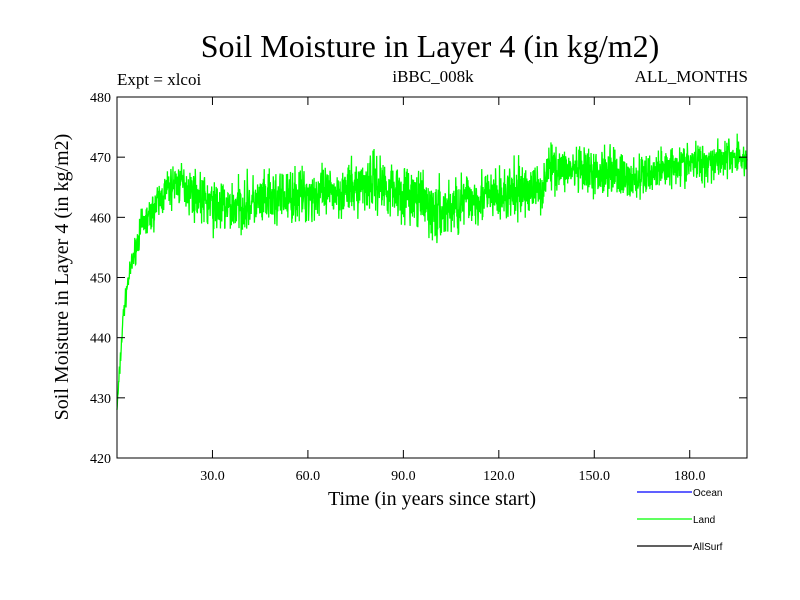 Image resolution: width=800 pixels, height=600 pixels. Describe the element at coordinates (100, 218) in the screenshot. I see `y-tick-label: 460` at that location.